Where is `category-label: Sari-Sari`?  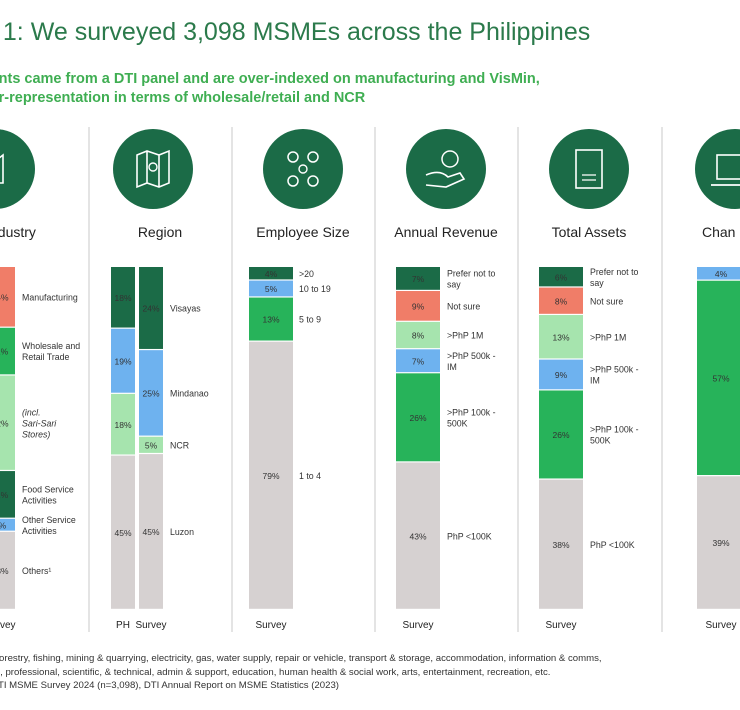
category-label: Sari-Sari is located at coordinates (39, 423).